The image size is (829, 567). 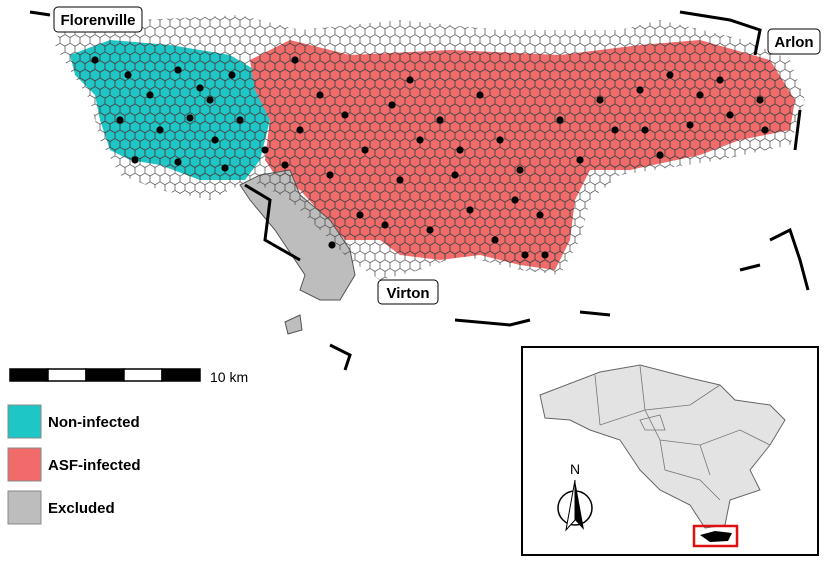 What do you see at coordinates (579, 505) in the screenshot?
I see `north-arrow` at bounding box center [579, 505].